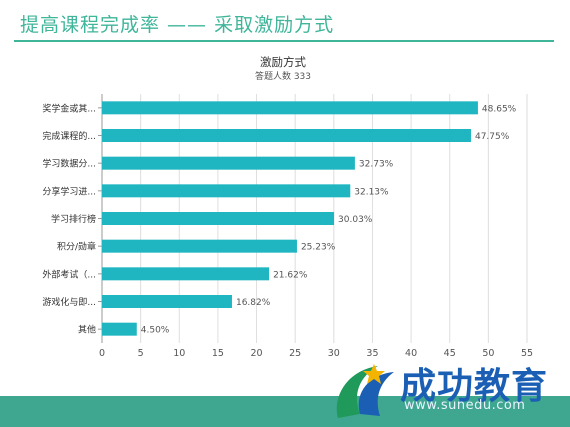 The width and height of the screenshot is (570, 427). I want to click on chart-subtitle: 答题人数 333, so click(283, 76).